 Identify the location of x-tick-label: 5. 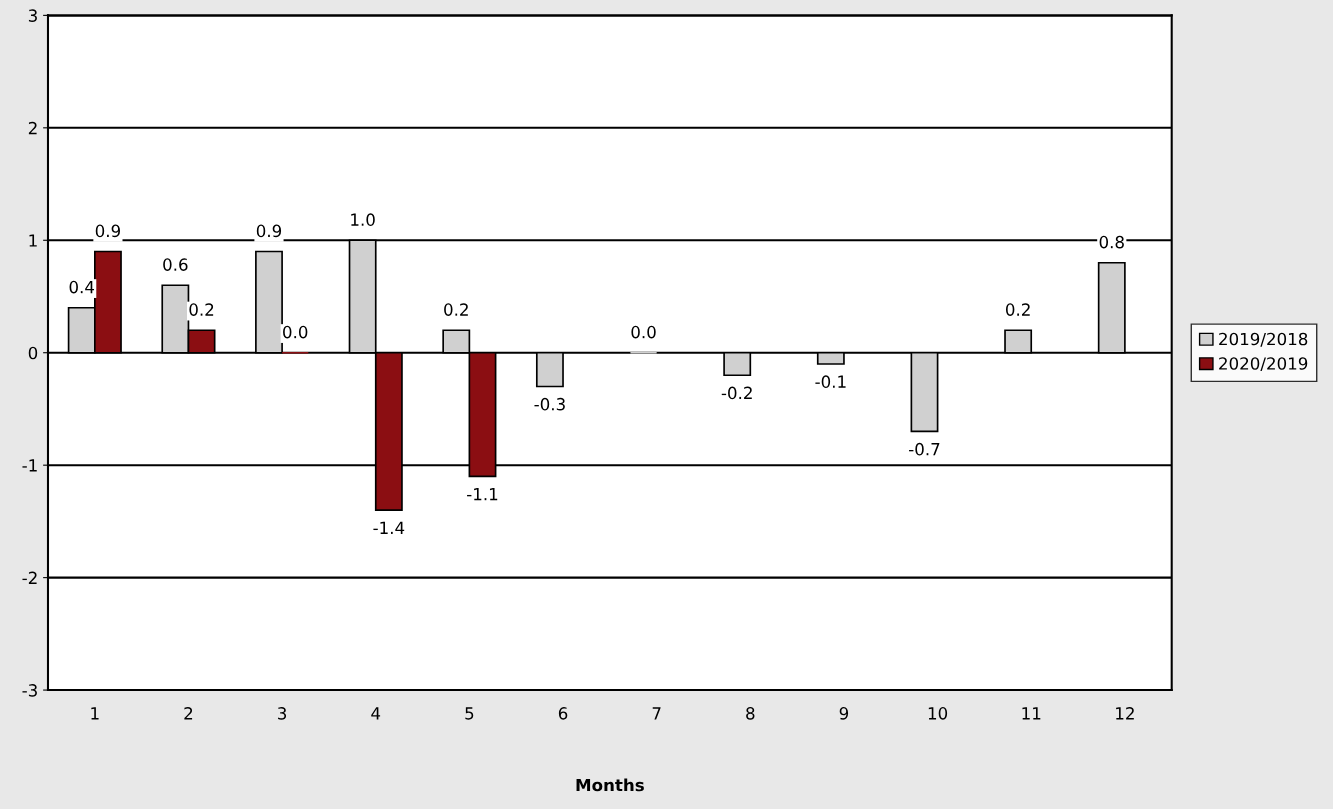
(469, 713).